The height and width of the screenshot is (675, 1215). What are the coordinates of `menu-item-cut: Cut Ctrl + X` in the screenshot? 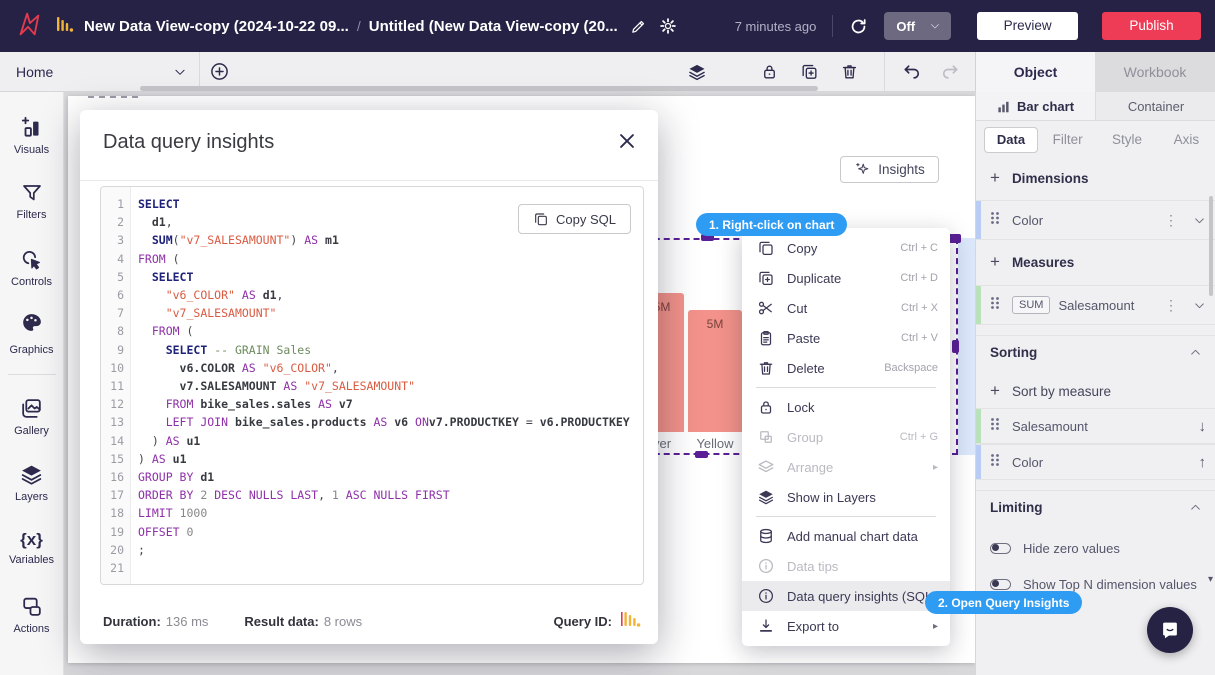 It's located at (846, 308).